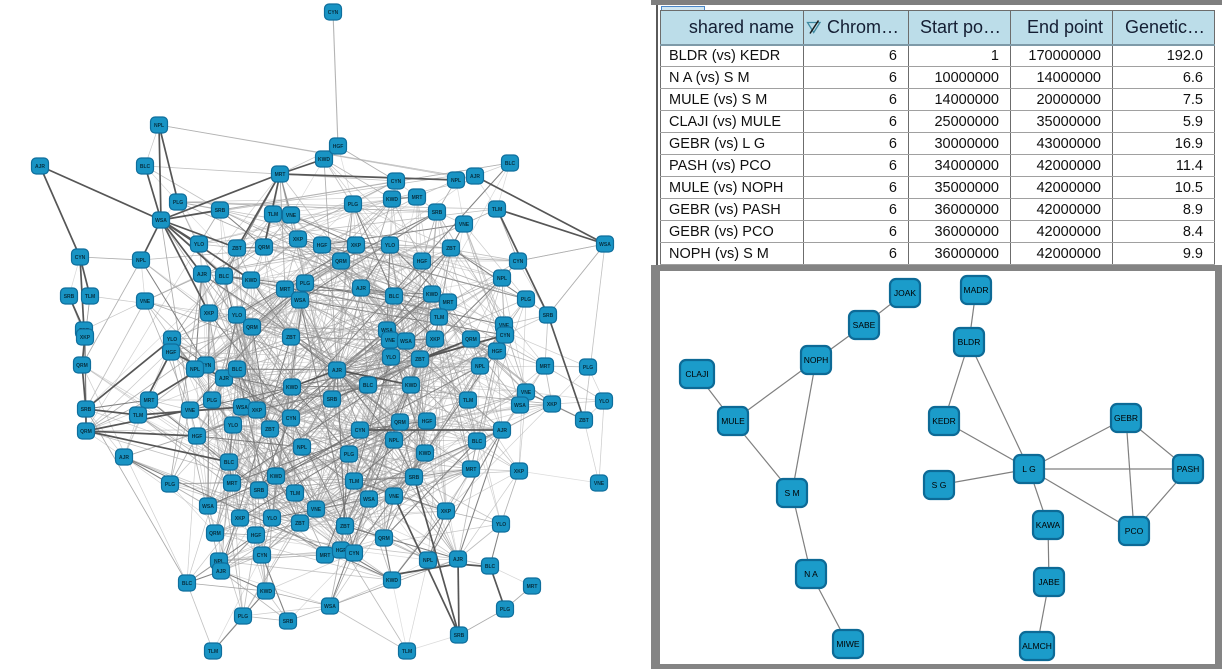 Image resolution: width=1222 pixels, height=669 pixels. I want to click on svg-text: JABE, so click(1049, 582).